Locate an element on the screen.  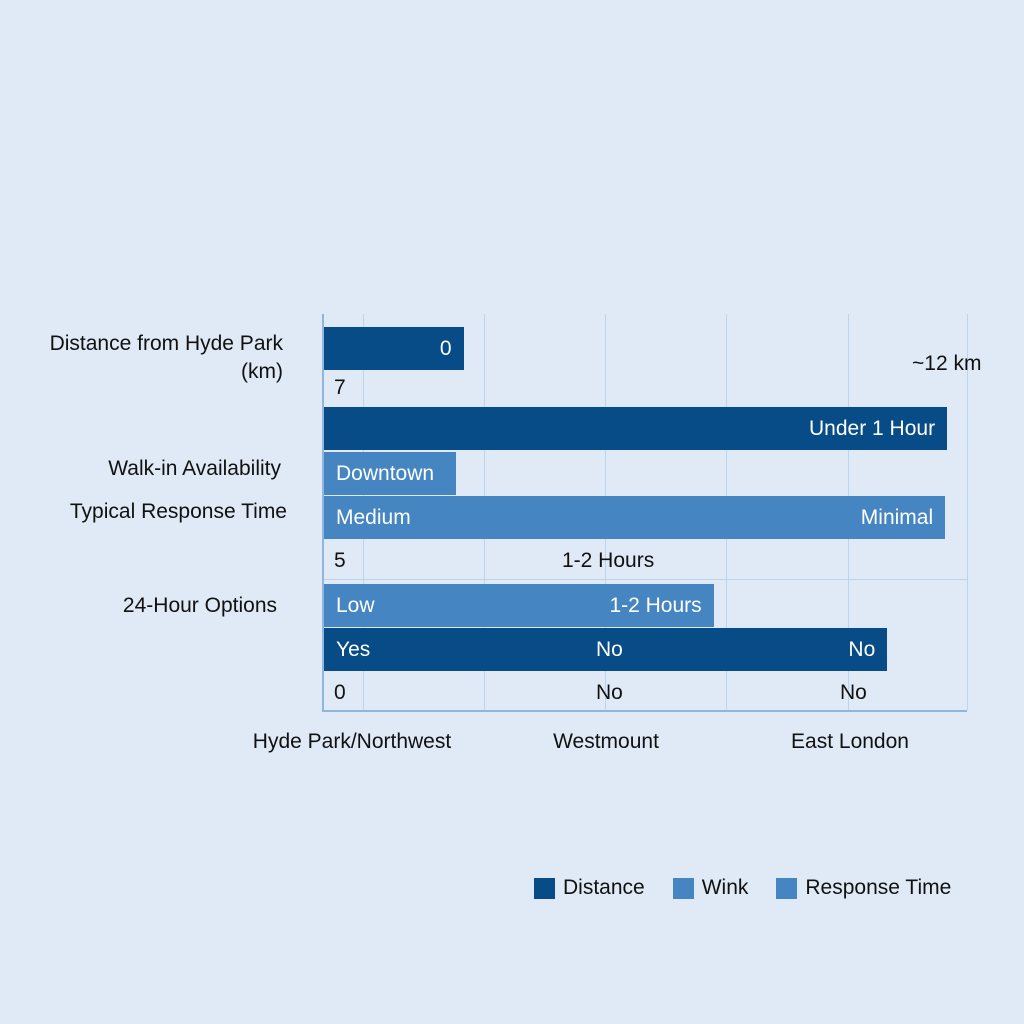
y-label-response-time: Typical Response Time is located at coordinates (178, 511).